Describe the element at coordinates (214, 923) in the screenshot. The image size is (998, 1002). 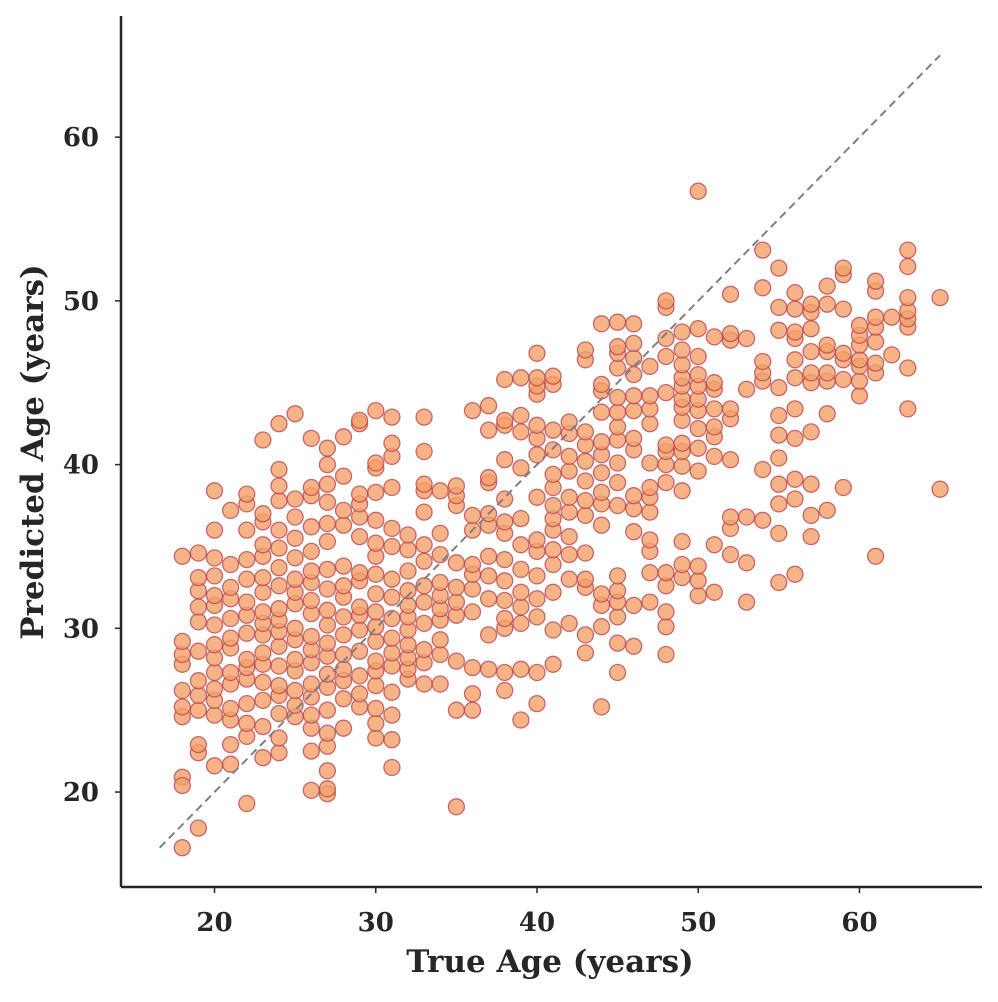
I see `x-tick-label: 20` at that location.